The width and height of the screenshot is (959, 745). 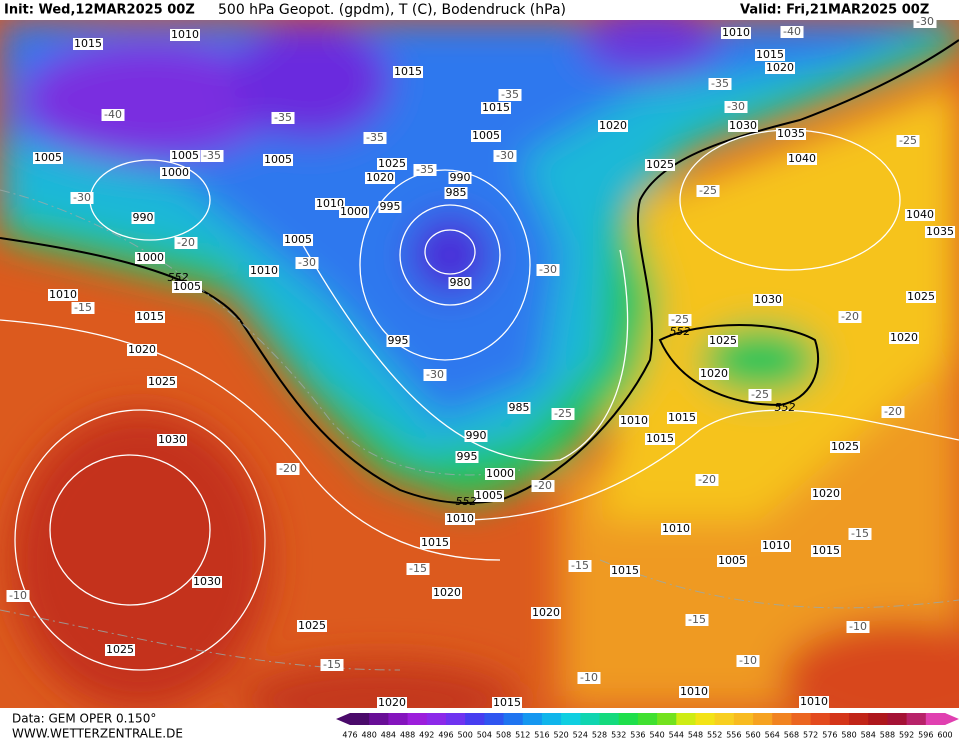 I want to click on colorbar-label: 596, so click(x=925, y=735).